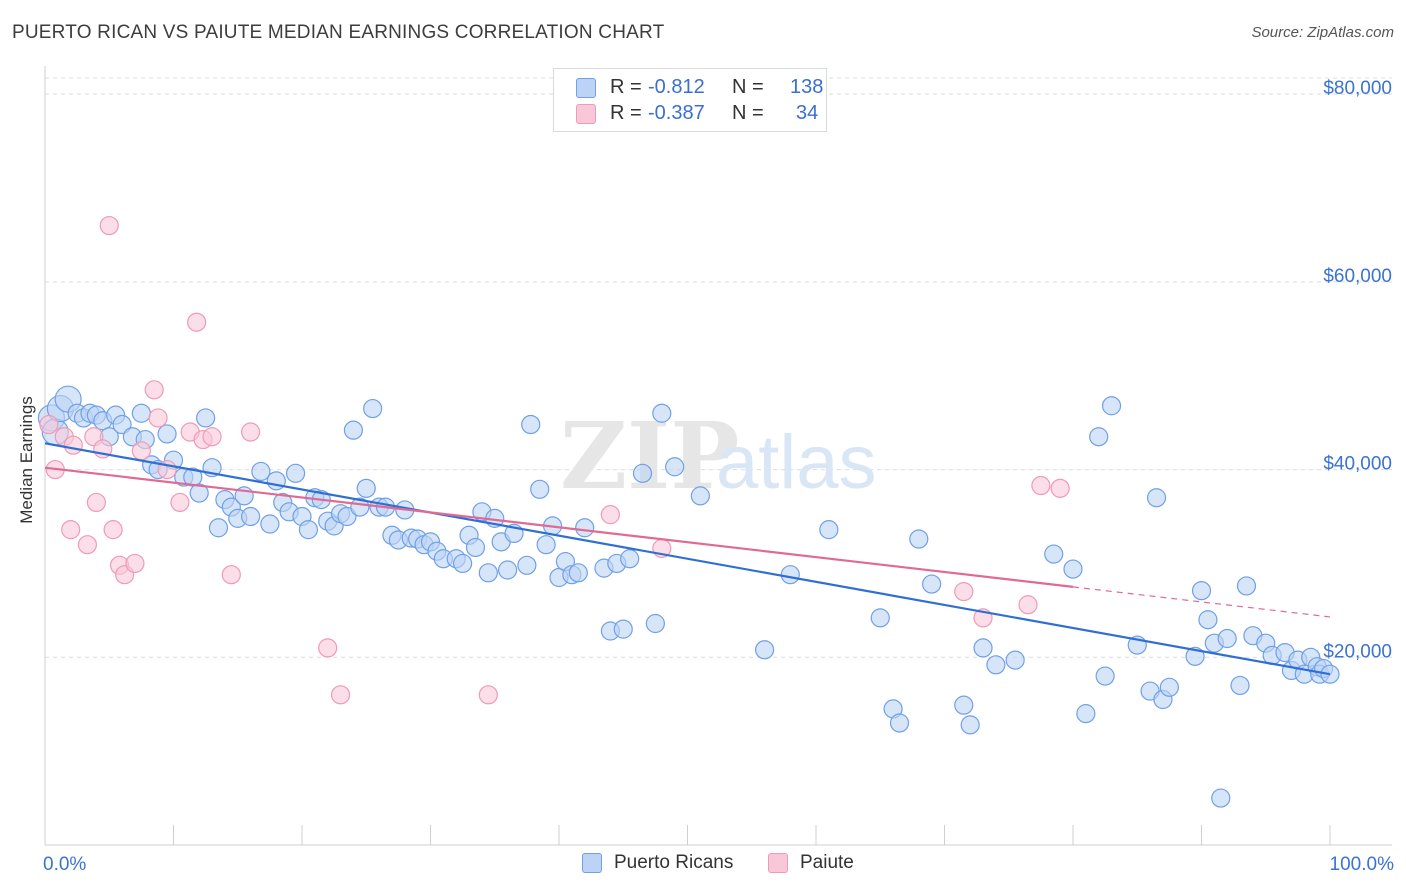 The width and height of the screenshot is (1406, 892). I want to click on watermark-atlas: atlas, so click(796, 462).